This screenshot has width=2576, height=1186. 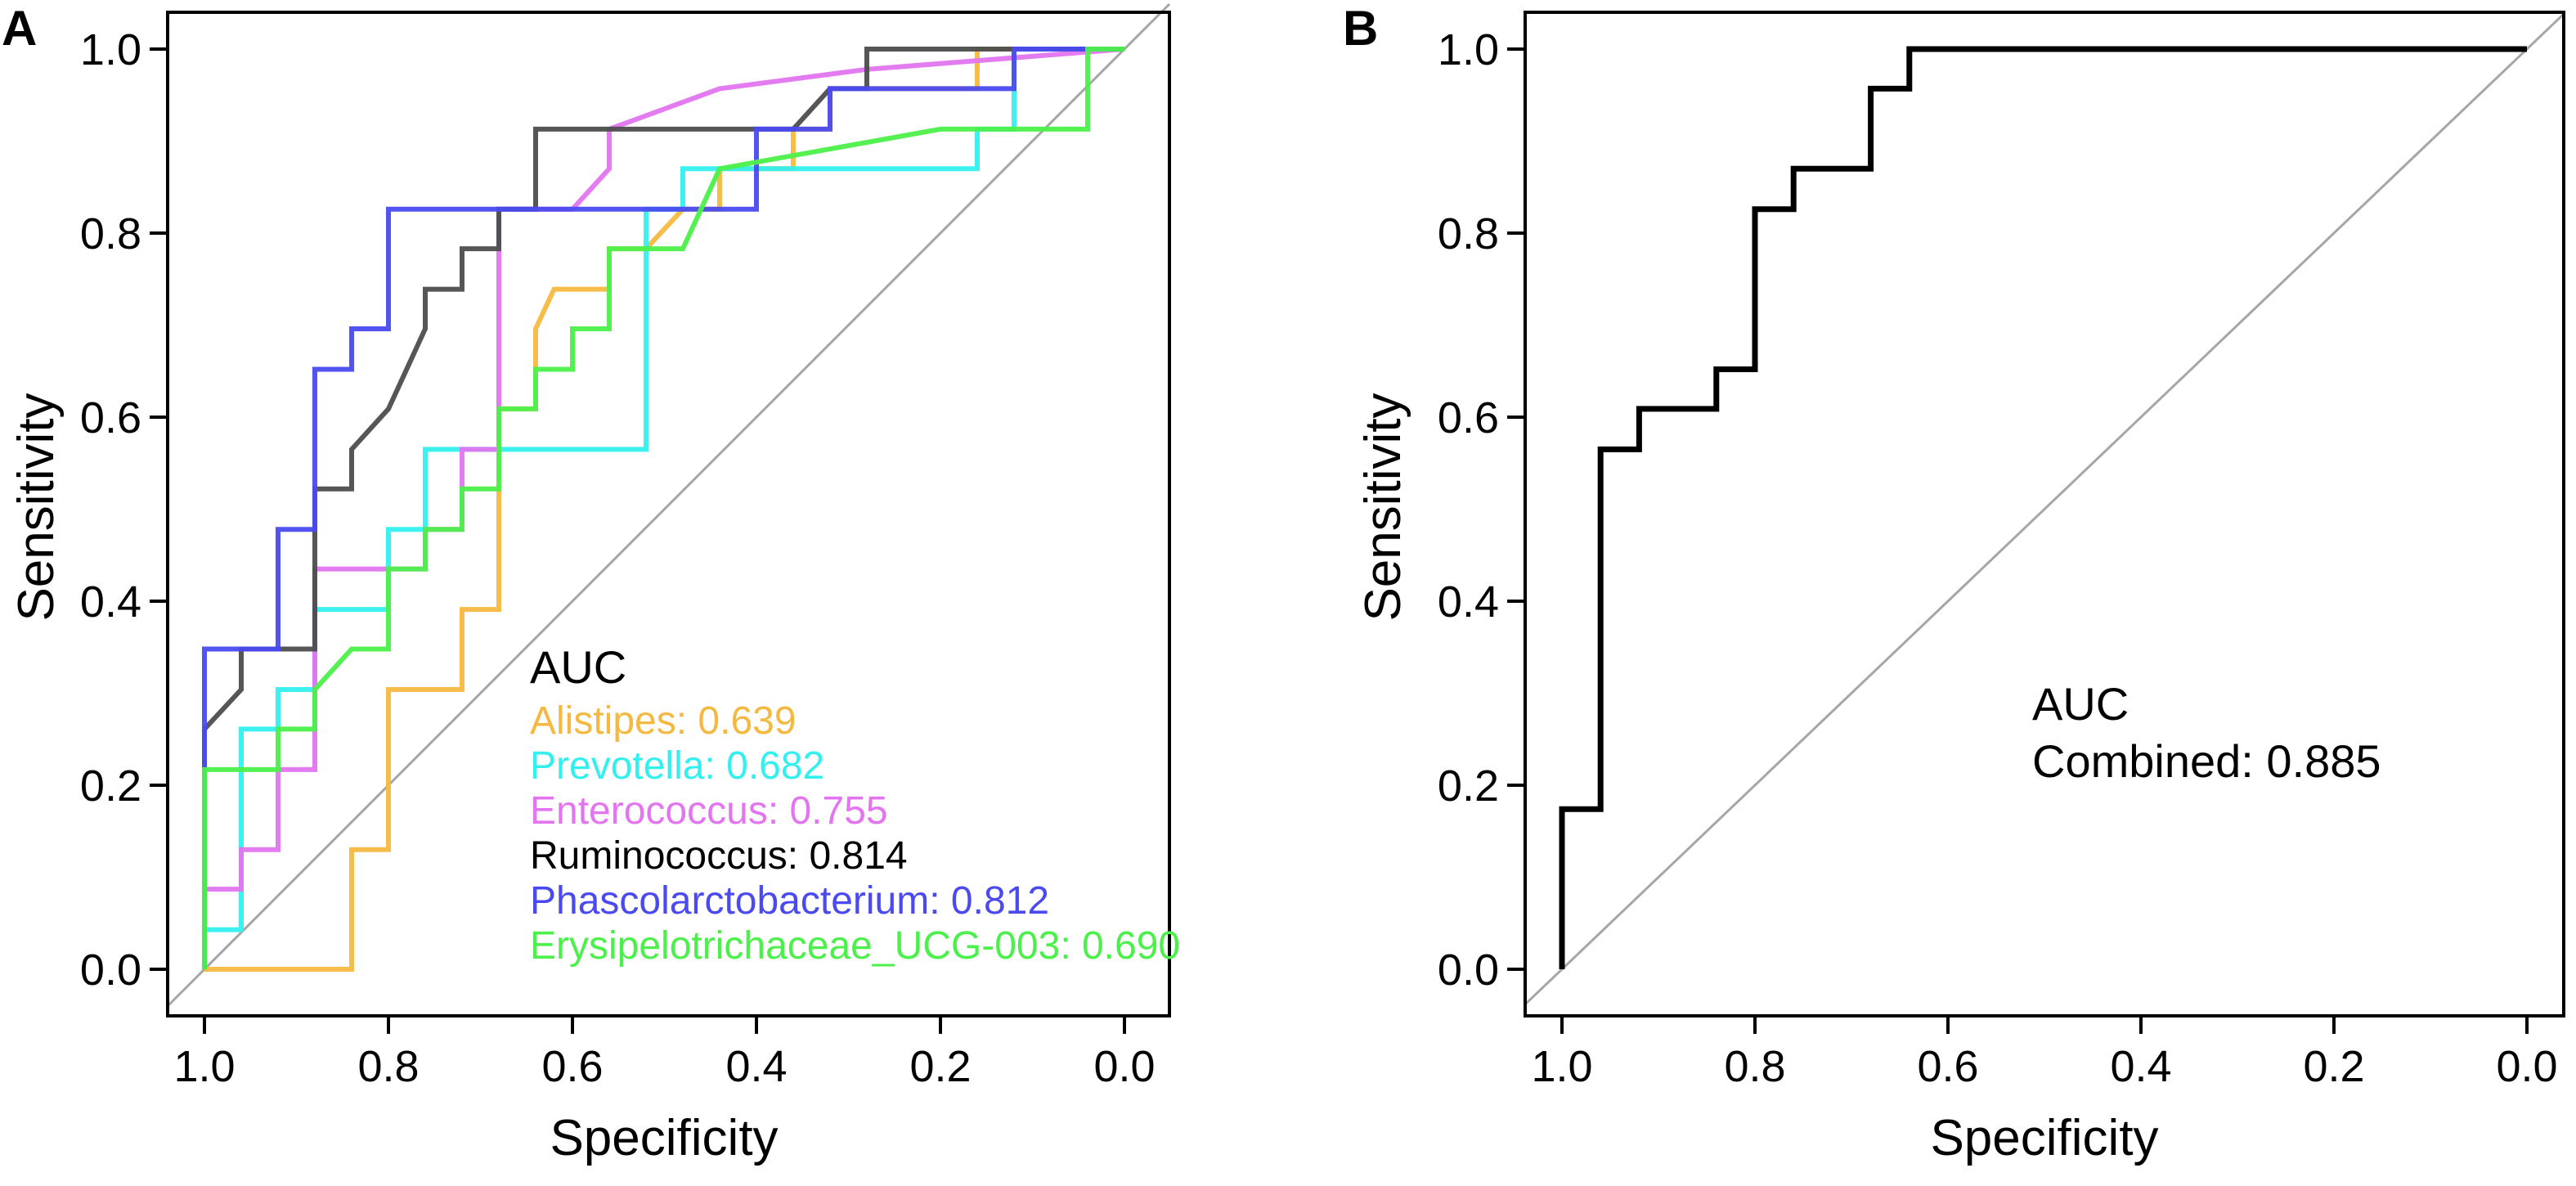 I want to click on legend-series-name: Prevotella, so click(x=617, y=766).